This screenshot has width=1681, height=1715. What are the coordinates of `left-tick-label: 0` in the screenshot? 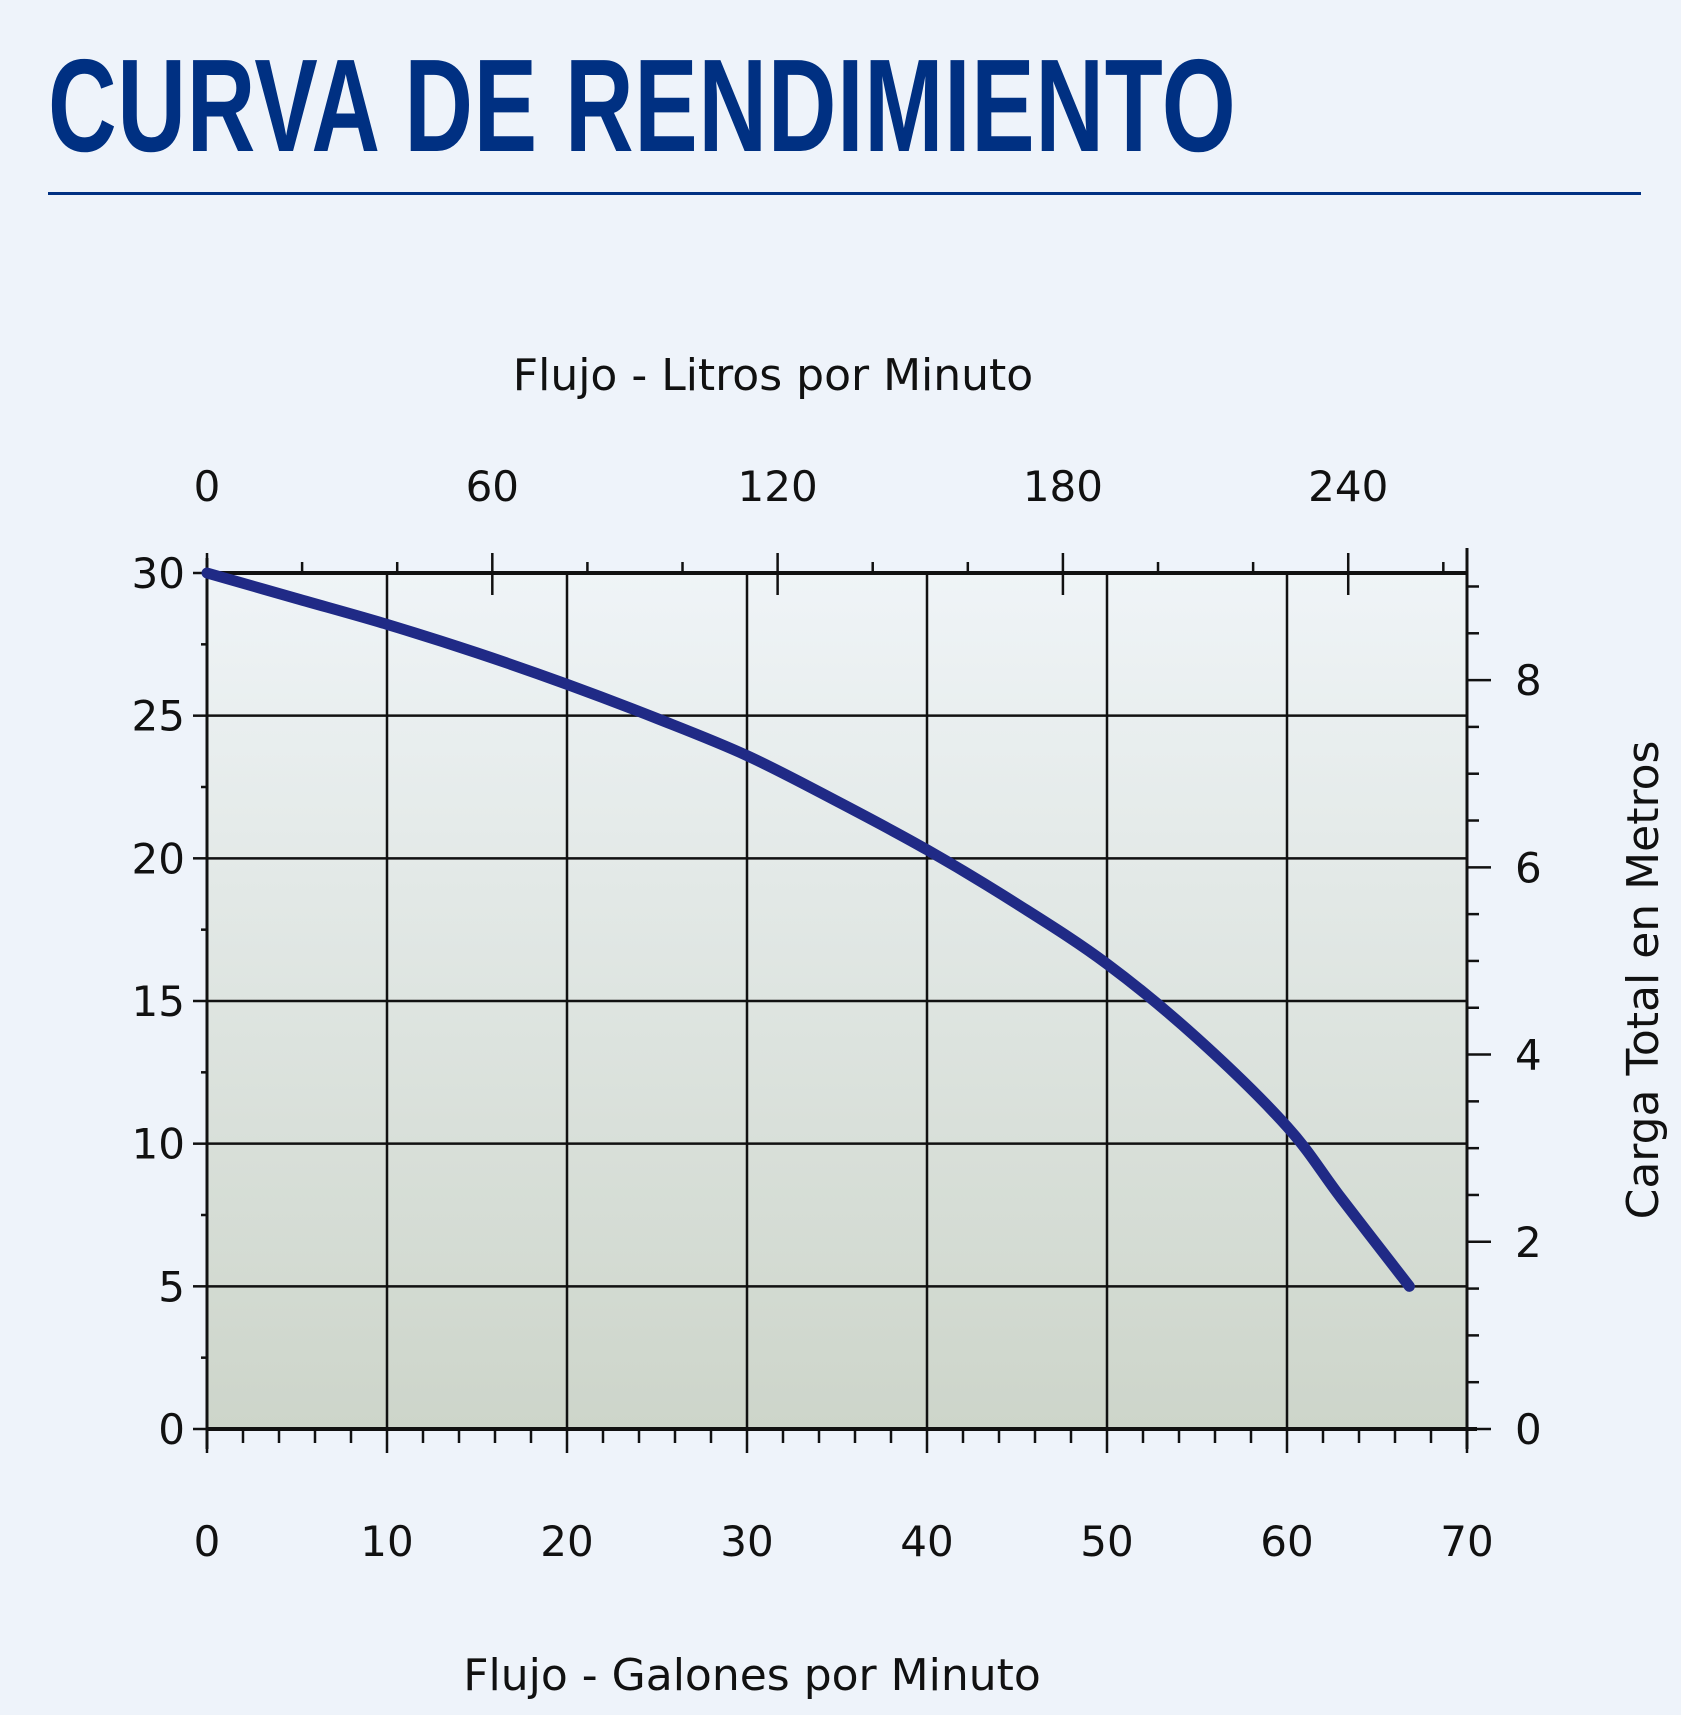 It's located at (171, 1429).